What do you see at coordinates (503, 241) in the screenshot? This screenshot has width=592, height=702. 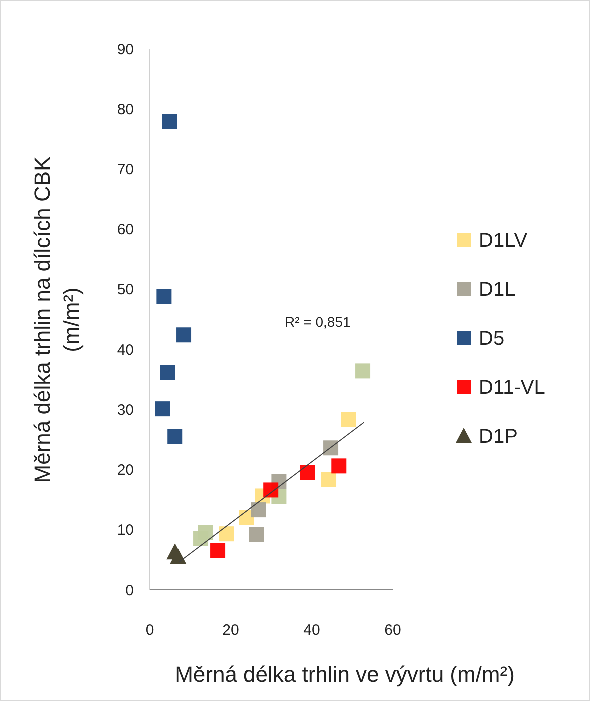 I see `legend-label: D1LV` at bounding box center [503, 241].